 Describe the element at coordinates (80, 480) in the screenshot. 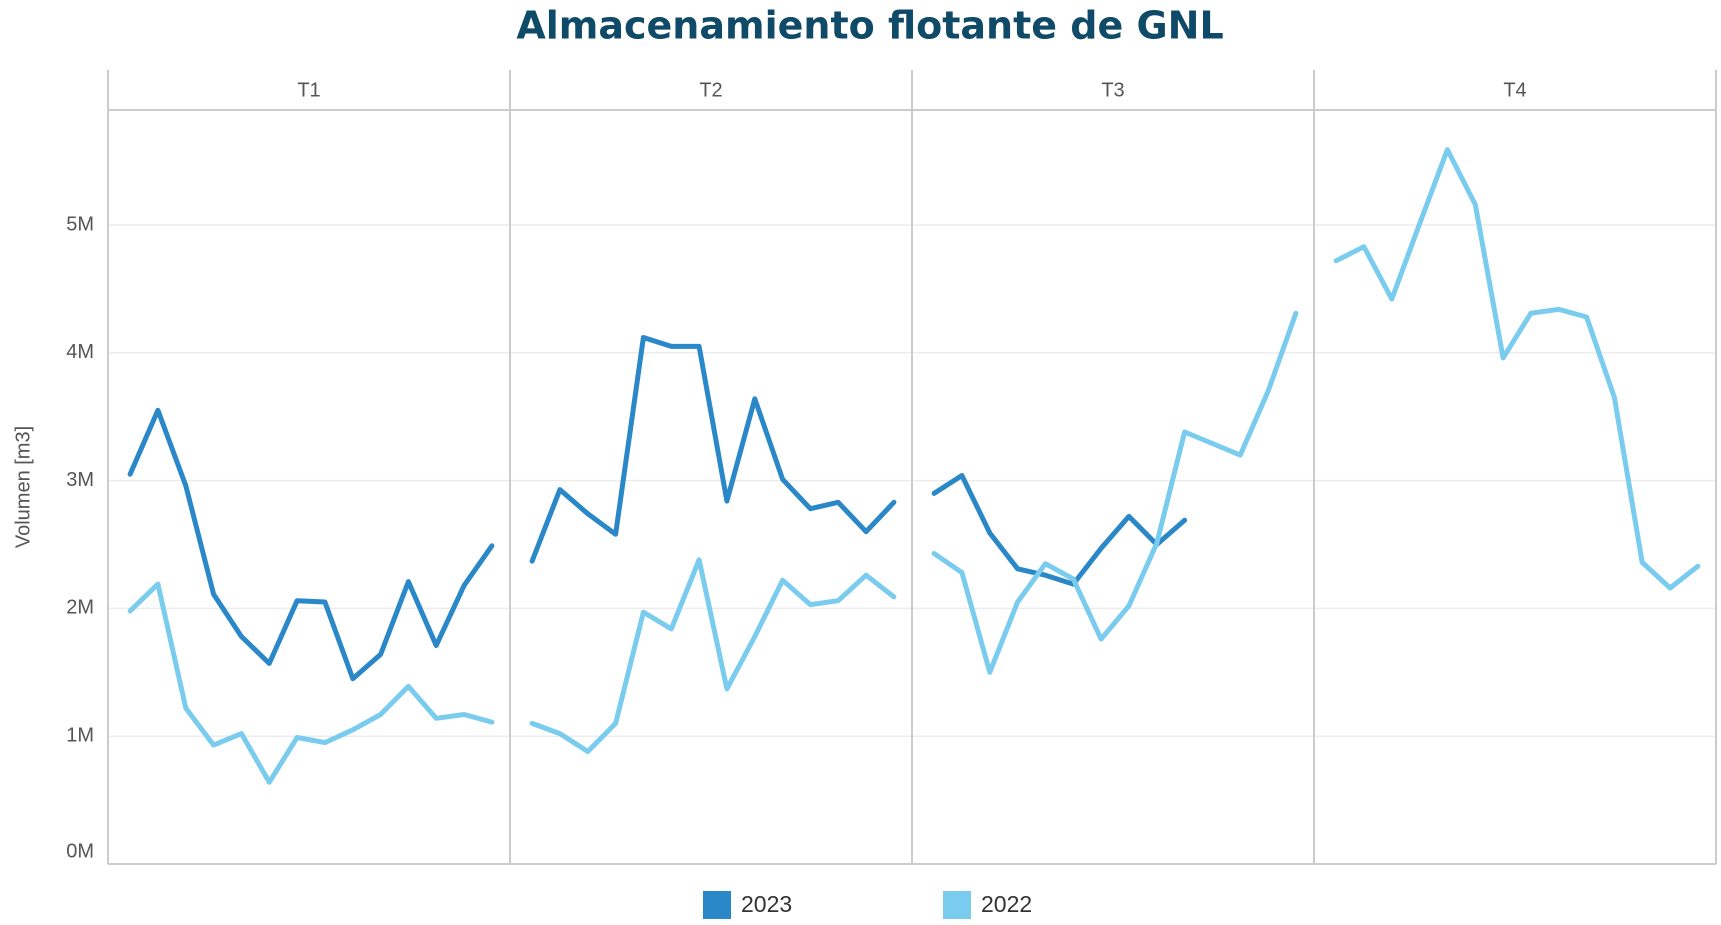

I see `y-tick-label: 3M` at that location.